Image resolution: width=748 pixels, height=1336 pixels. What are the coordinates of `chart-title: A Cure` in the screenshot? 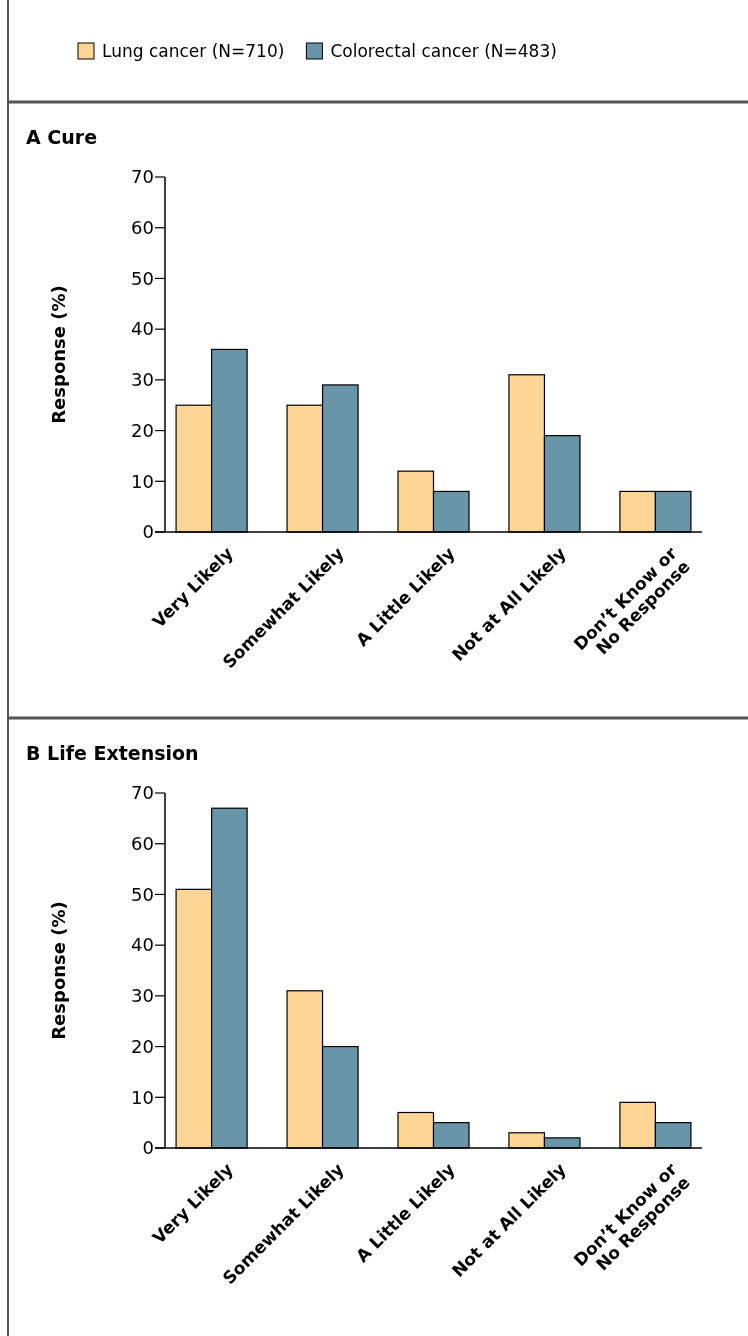 It's located at (62, 137).